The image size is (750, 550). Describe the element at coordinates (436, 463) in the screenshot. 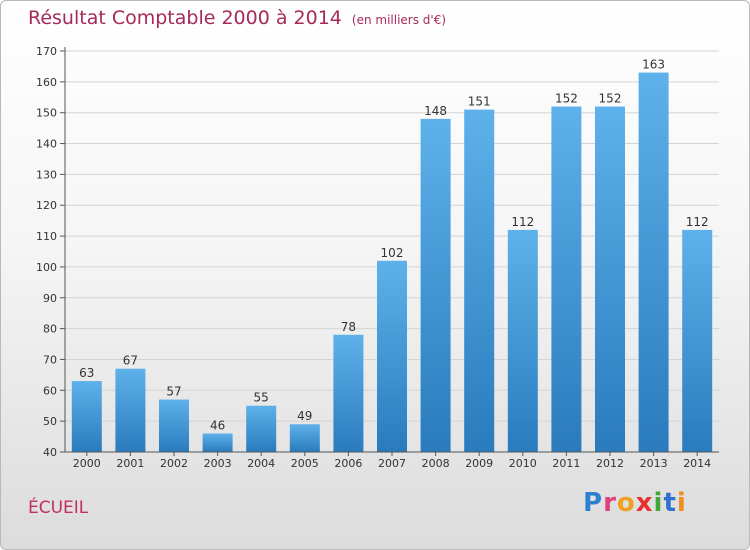

I see `x-tick-label-2008: 2008` at that location.